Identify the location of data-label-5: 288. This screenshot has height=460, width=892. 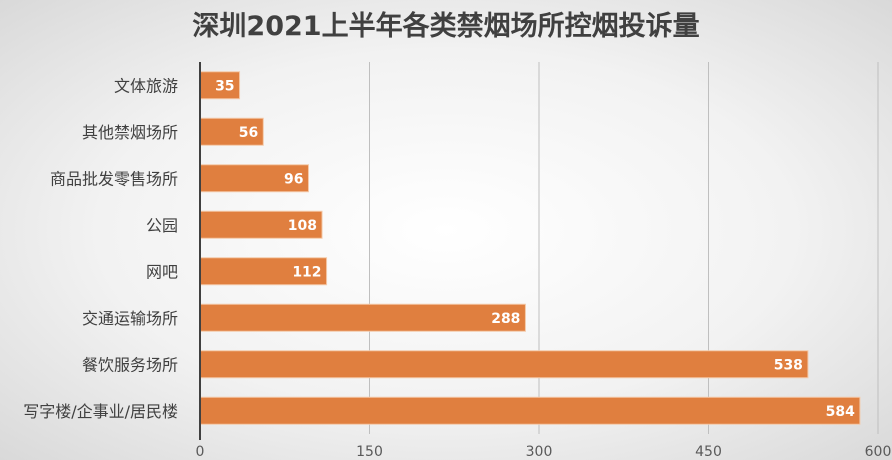
(505, 319).